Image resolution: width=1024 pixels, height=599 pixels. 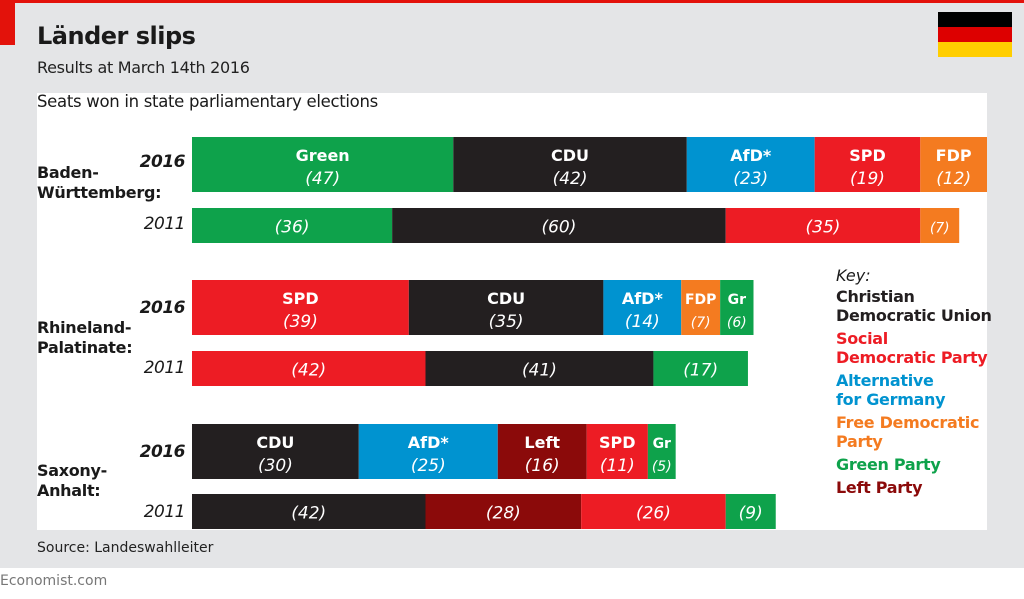 What do you see at coordinates (539, 371) in the screenshot?
I see `bar-value-label: (41)` at bounding box center [539, 371].